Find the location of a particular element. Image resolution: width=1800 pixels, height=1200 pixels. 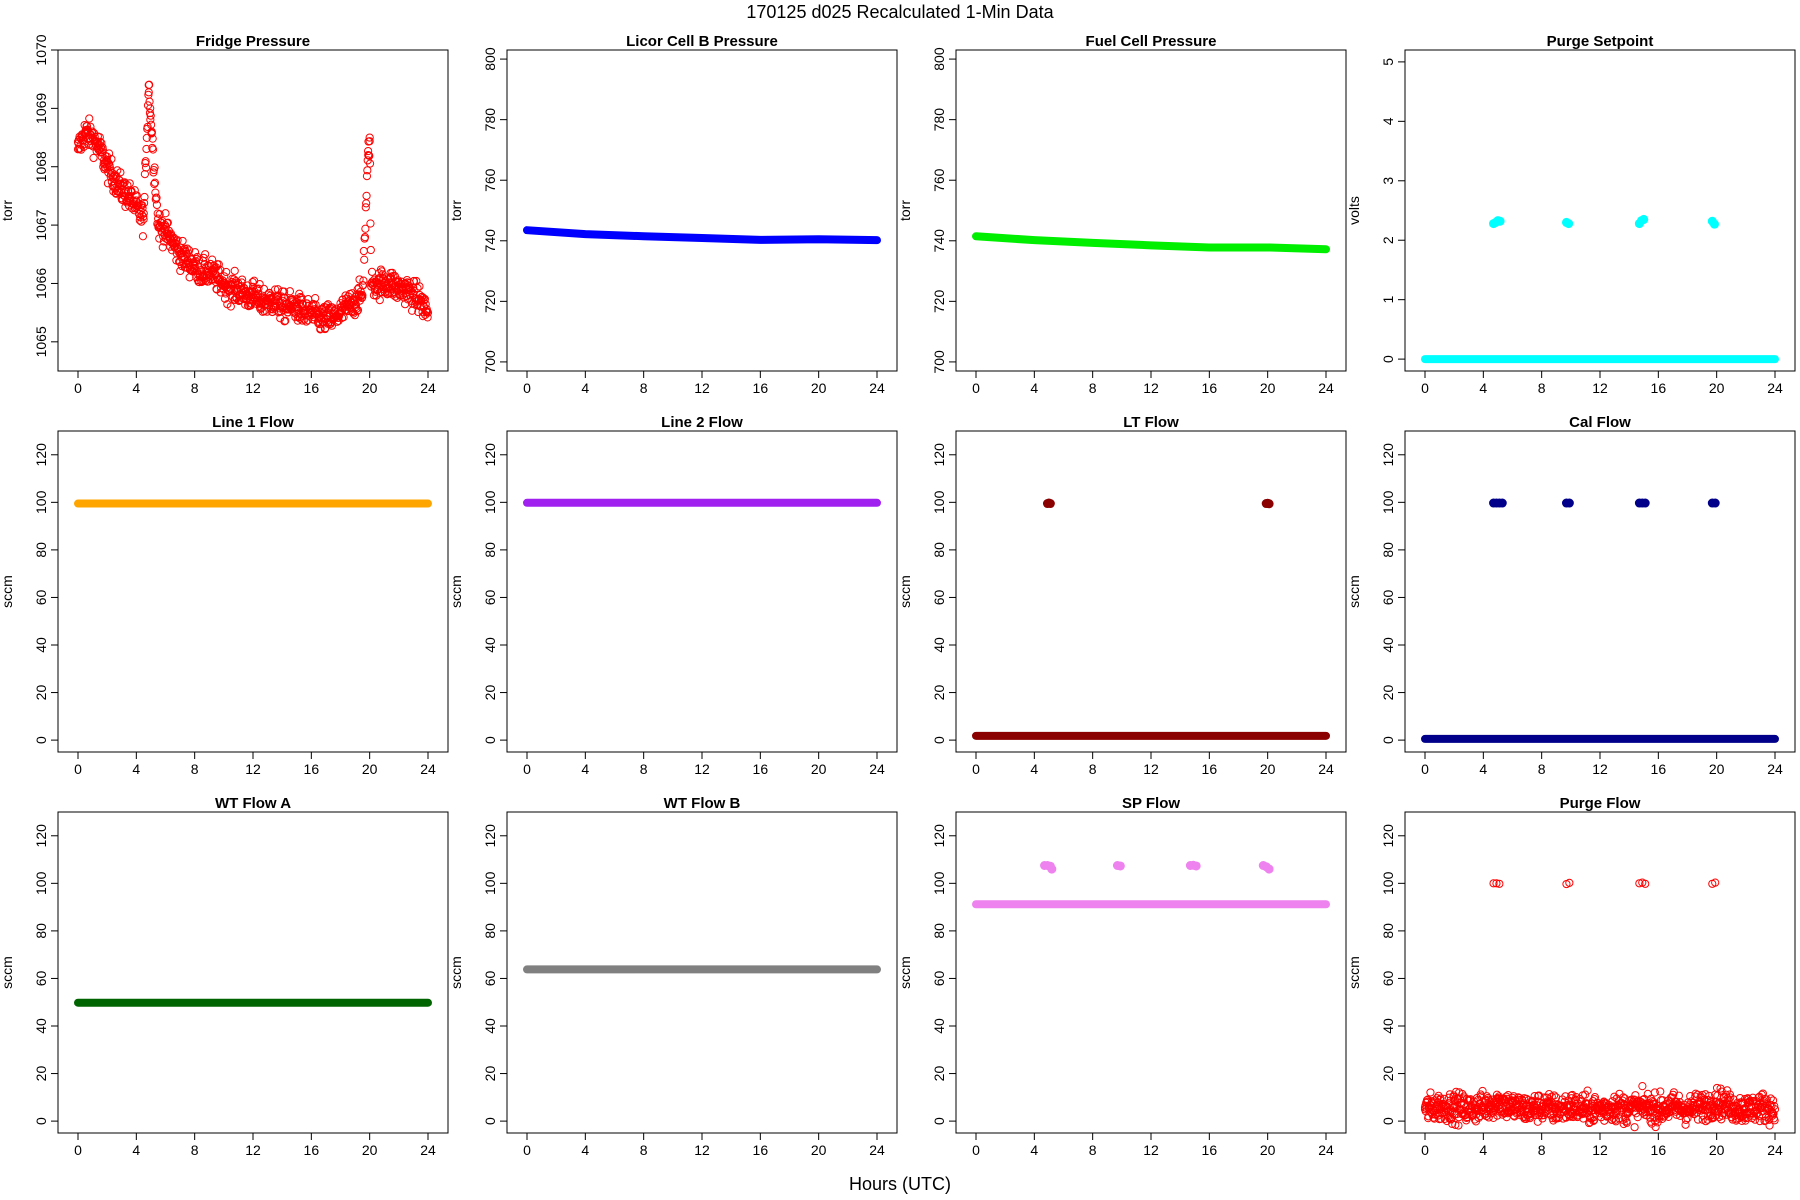

y-tick-label: 1070 is located at coordinates (41, 49).